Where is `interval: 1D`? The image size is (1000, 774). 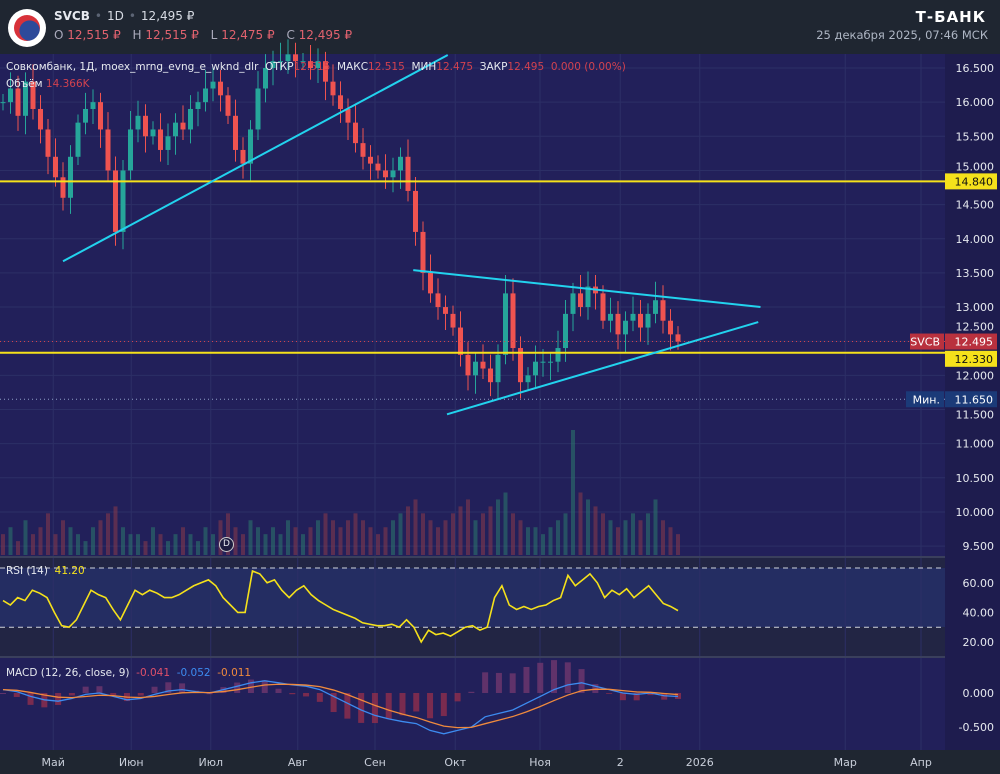 interval: 1D is located at coordinates (115, 16).